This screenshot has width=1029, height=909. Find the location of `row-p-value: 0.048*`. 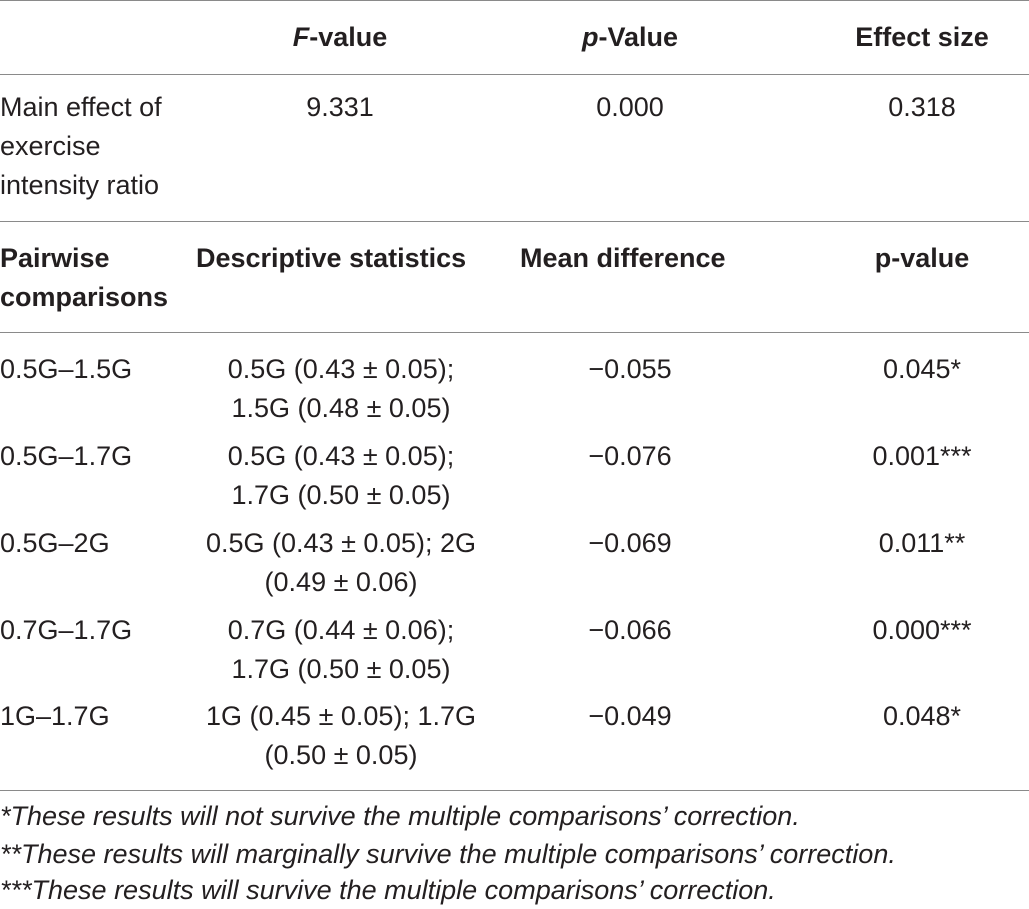

row-p-value: 0.048* is located at coordinates (922, 716).